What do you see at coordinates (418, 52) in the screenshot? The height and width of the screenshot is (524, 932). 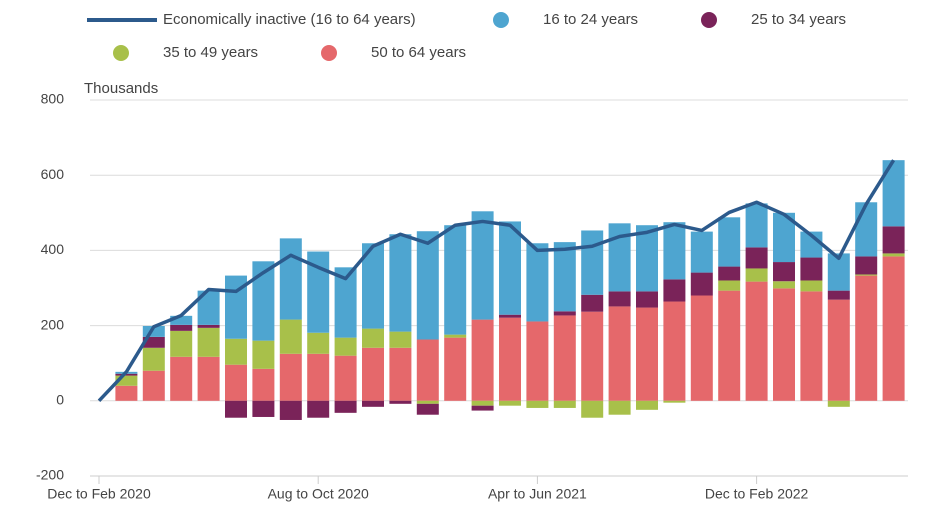 I see `legend-label: 50 to 64 years` at bounding box center [418, 52].